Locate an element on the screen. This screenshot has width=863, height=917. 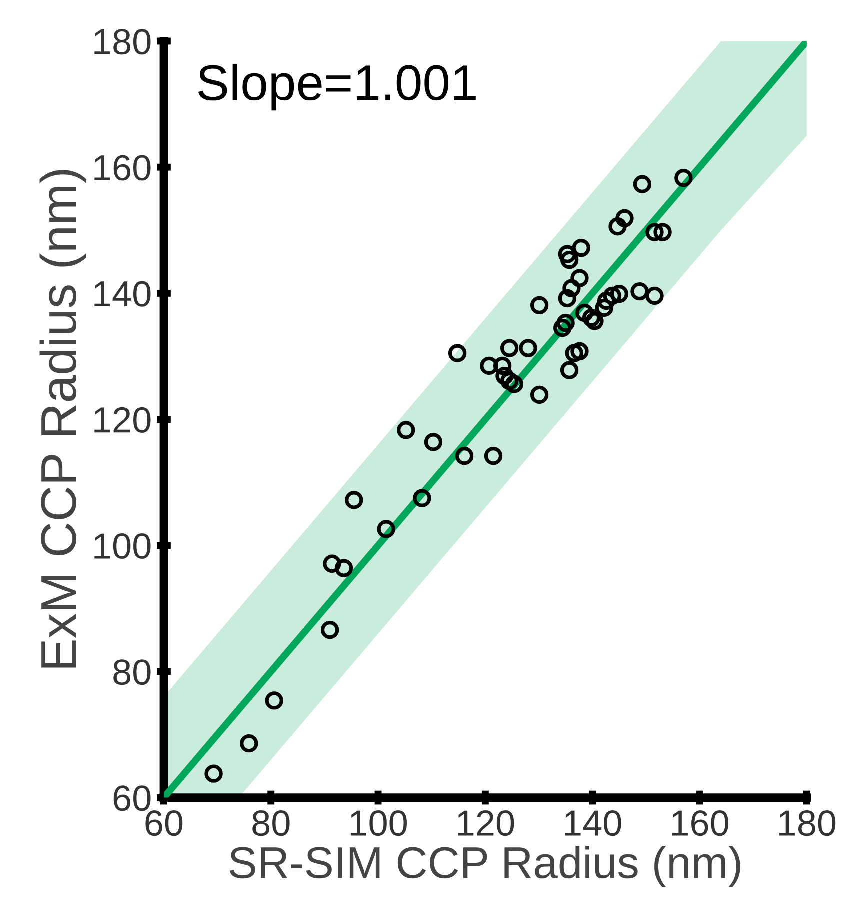
x-tick-label: 120 is located at coordinates (486, 823).